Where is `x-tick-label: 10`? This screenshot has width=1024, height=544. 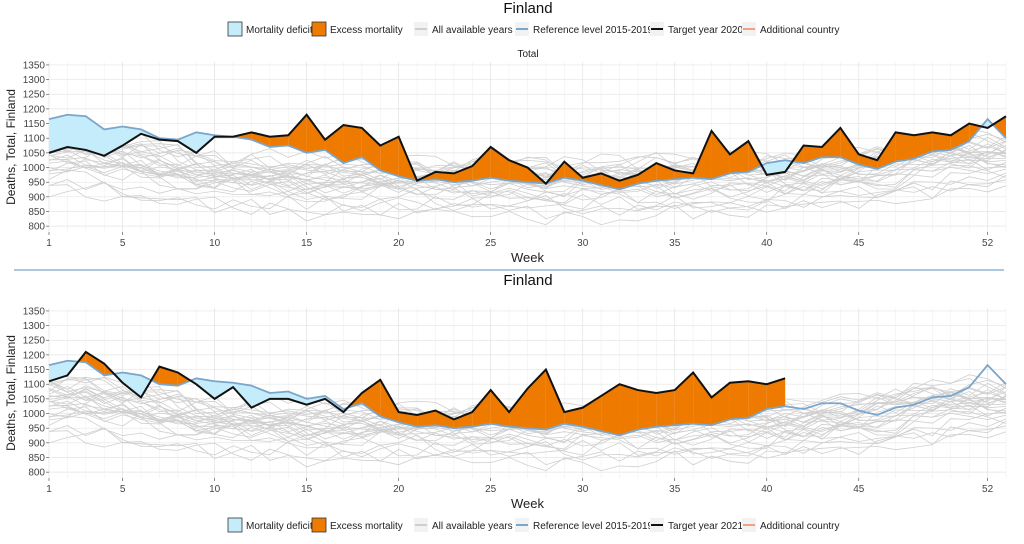
x-tick-label: 10 is located at coordinates (215, 489).